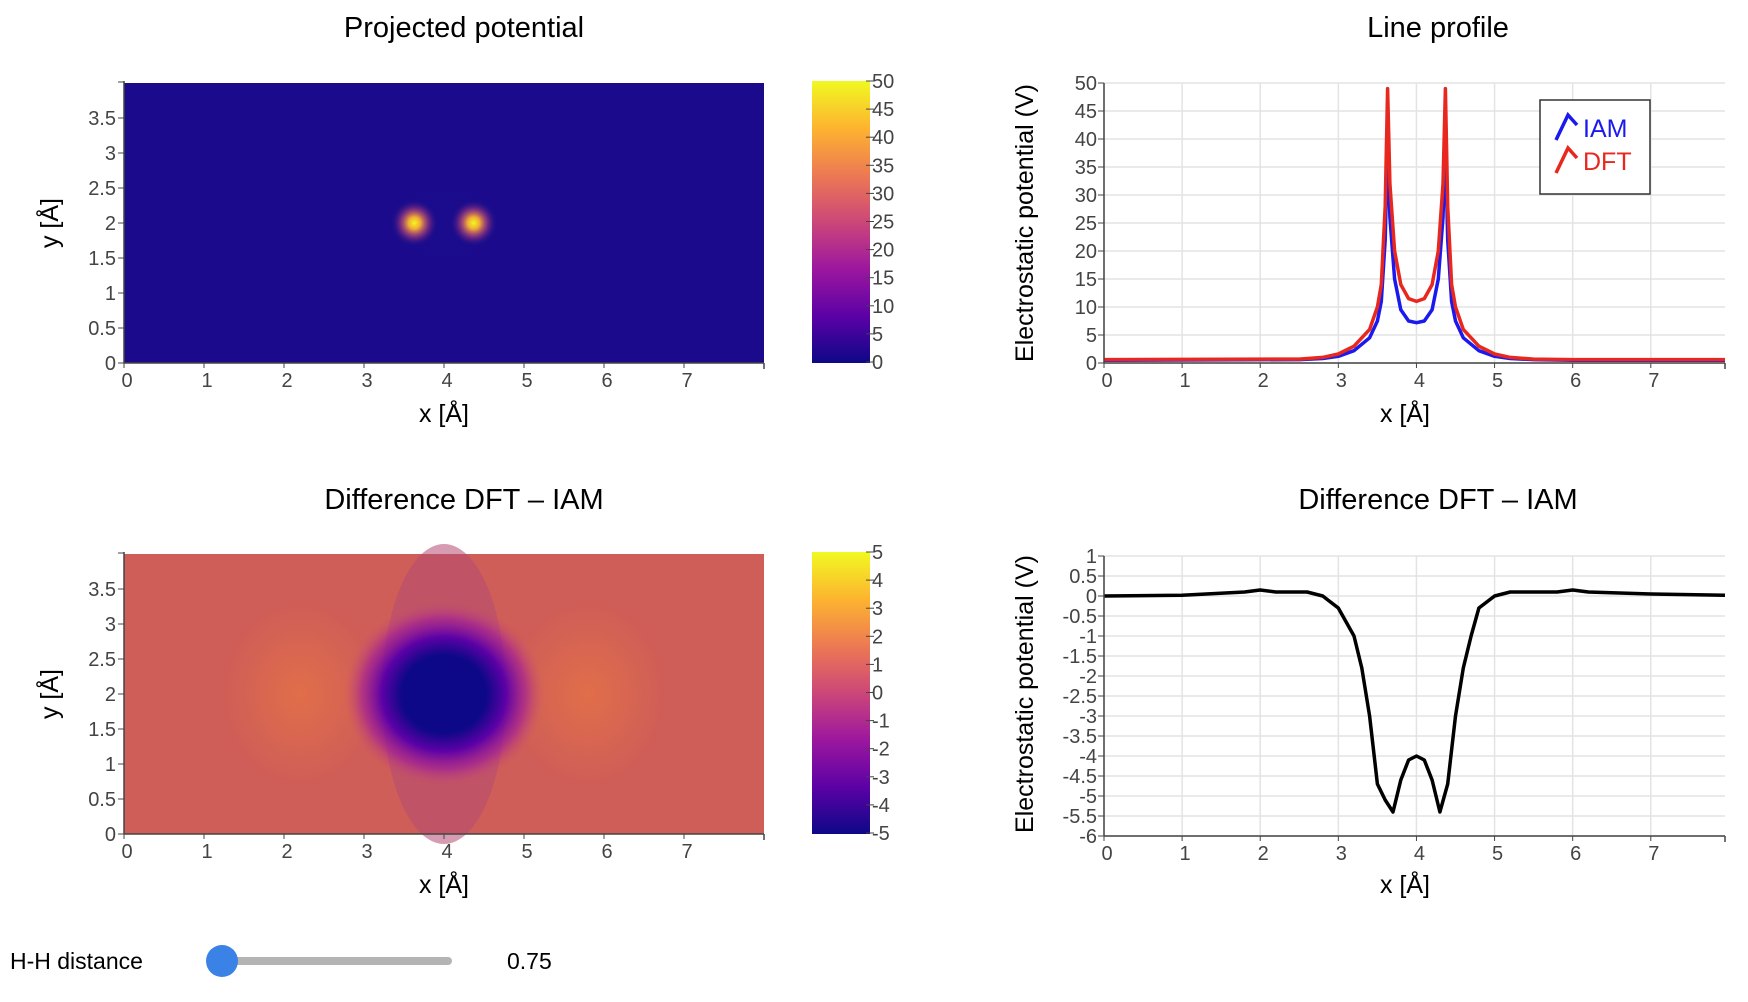 The image size is (1748, 1002). Describe the element at coordinates (881, 806) in the screenshot. I see `colorbar-tick-label: -4` at that location.